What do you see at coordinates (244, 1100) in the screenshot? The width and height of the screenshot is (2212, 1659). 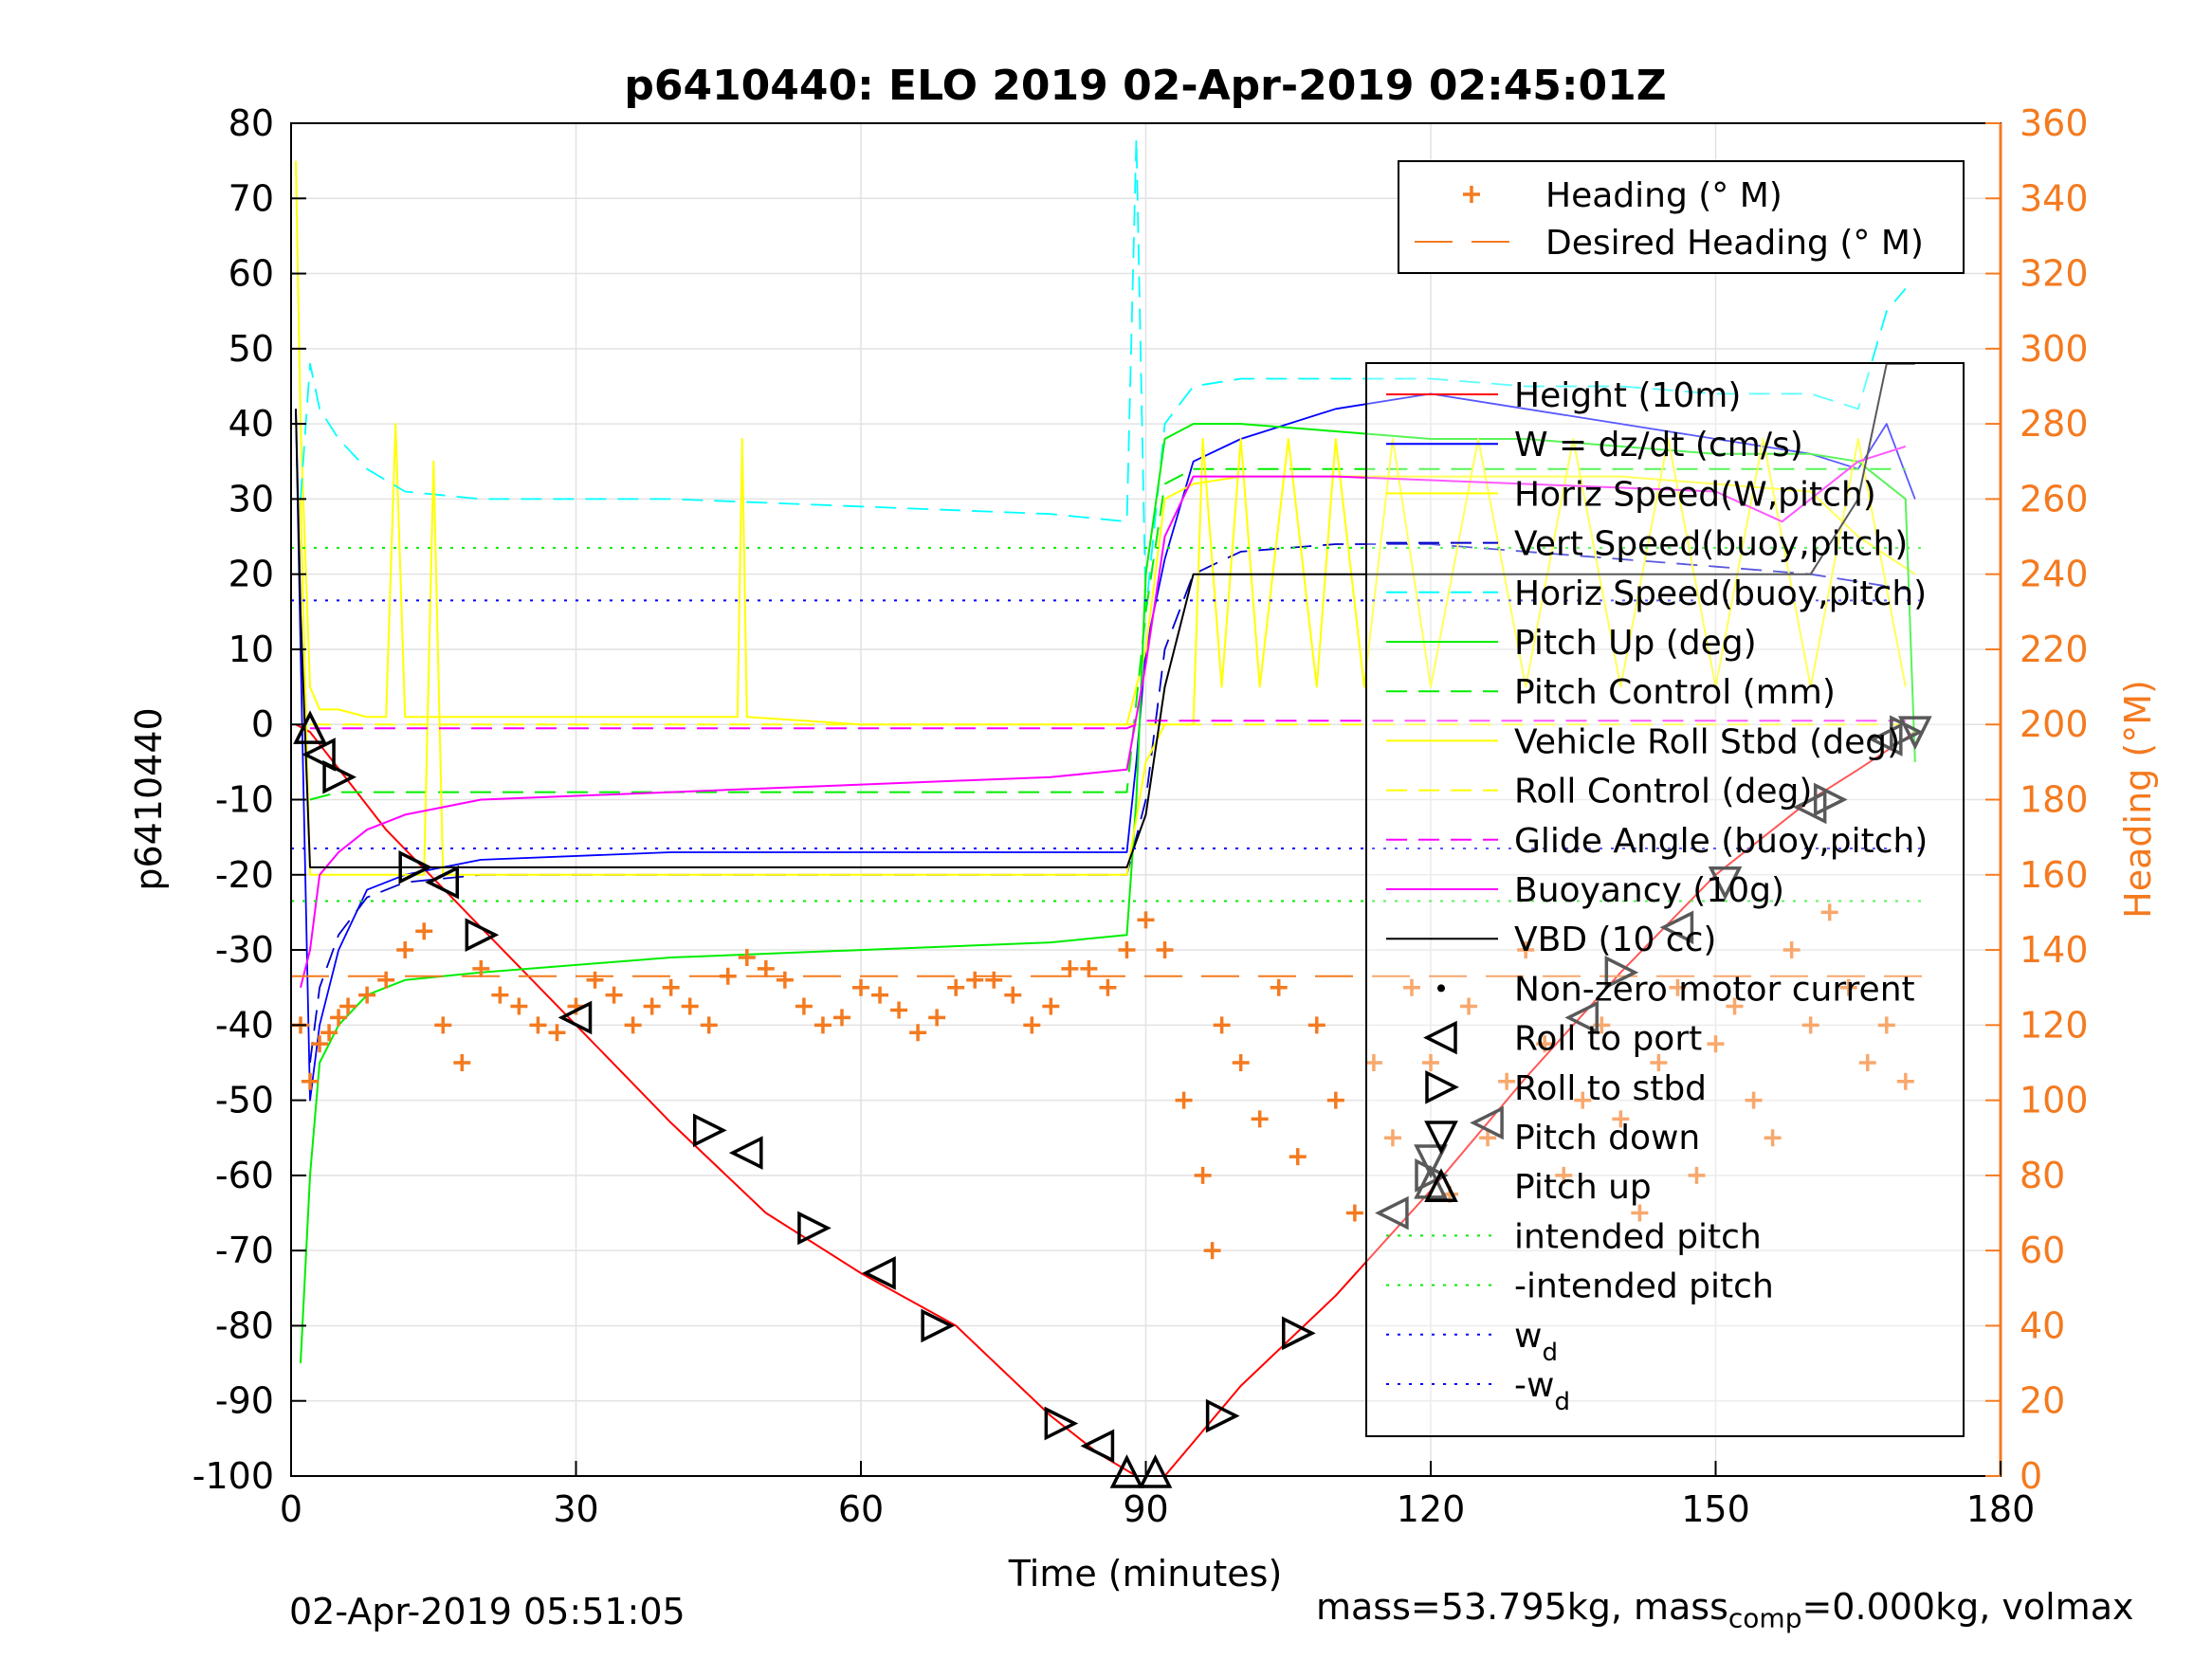 I see `y-tick-label: -50` at bounding box center [244, 1100].